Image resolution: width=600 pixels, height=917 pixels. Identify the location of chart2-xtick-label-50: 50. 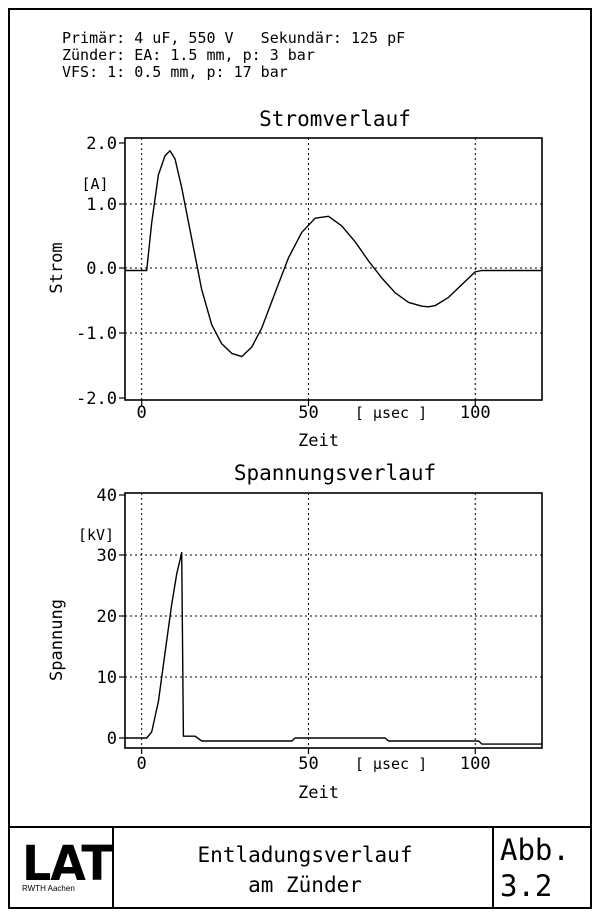
(308, 764).